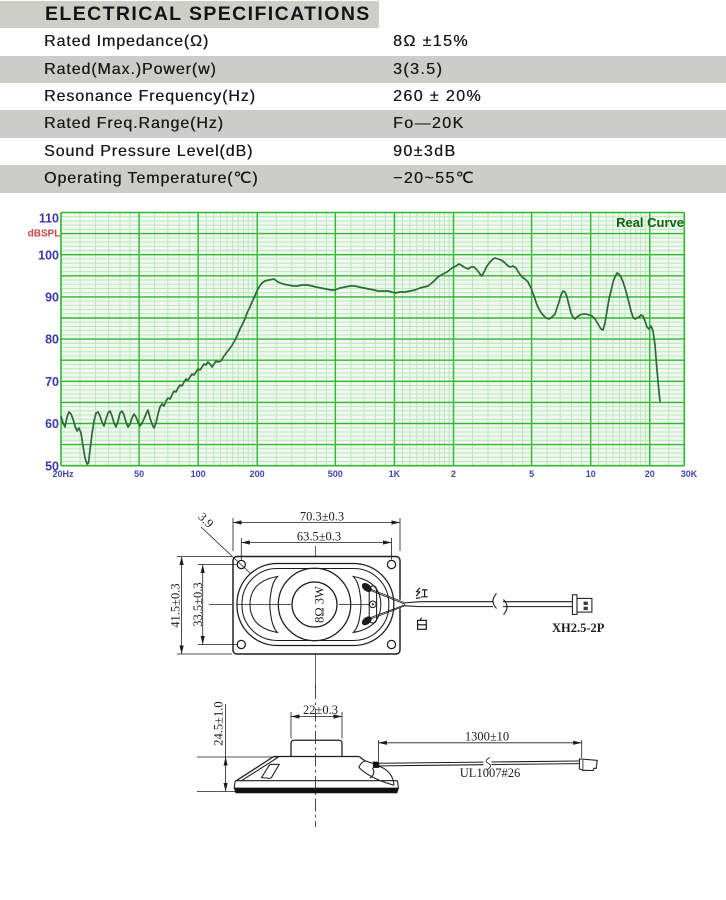  I want to click on svg-text: Real Curve, so click(650, 222).